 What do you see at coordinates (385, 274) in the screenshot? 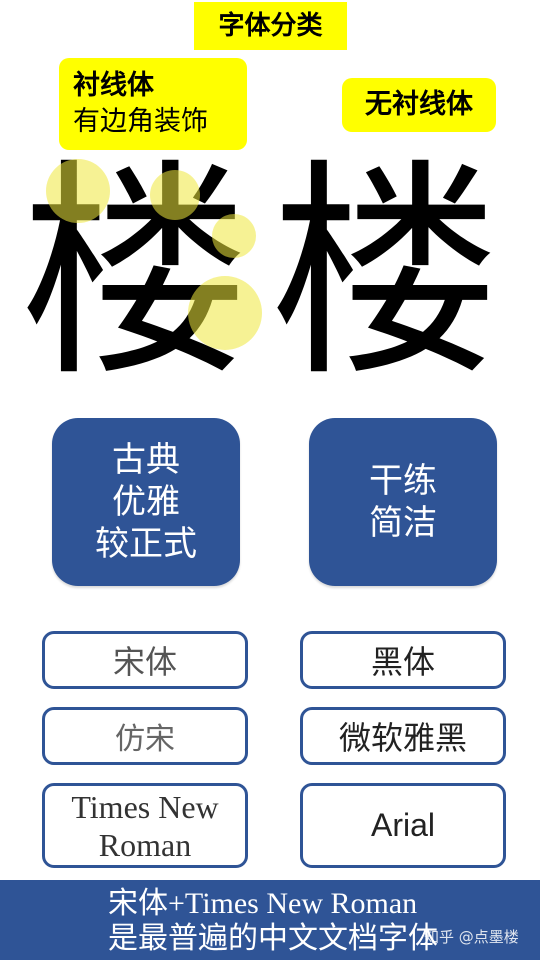
I see `sans-sample-character: 楼` at bounding box center [385, 274].